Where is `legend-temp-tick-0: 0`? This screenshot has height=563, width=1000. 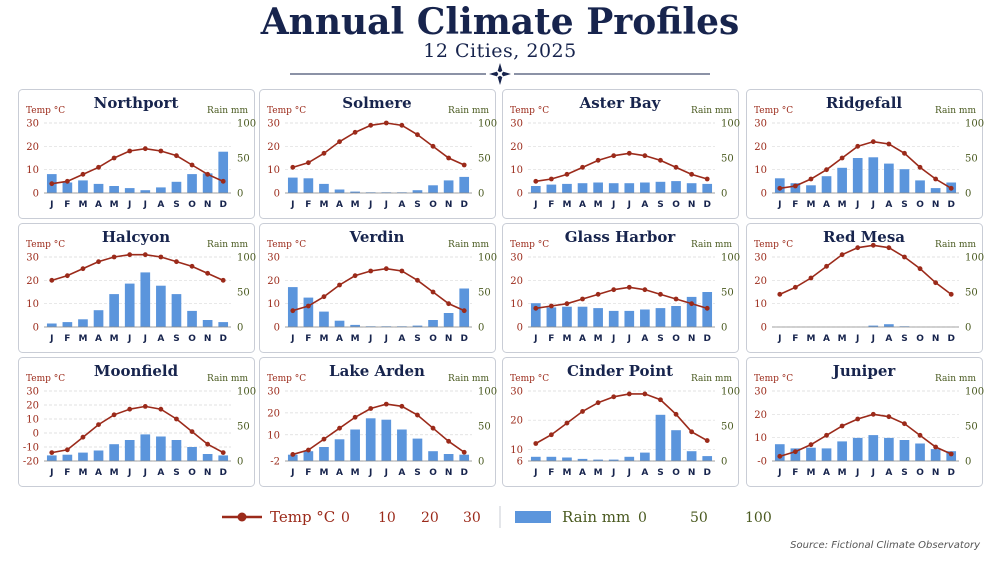
legend-temp-tick-0: 0 is located at coordinates (345, 518).